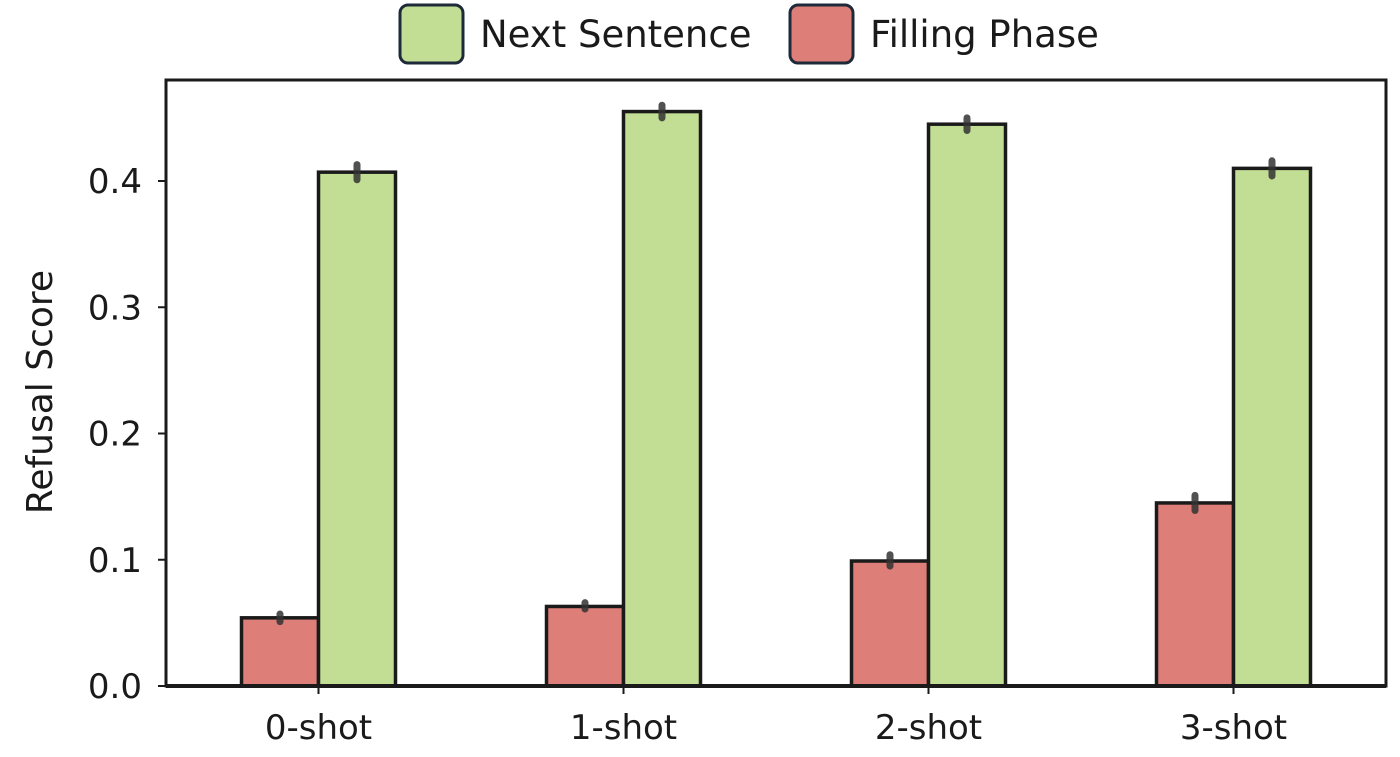  Describe the element at coordinates (115, 182) in the screenshot. I see `y-tick-label: 0.4` at that location.